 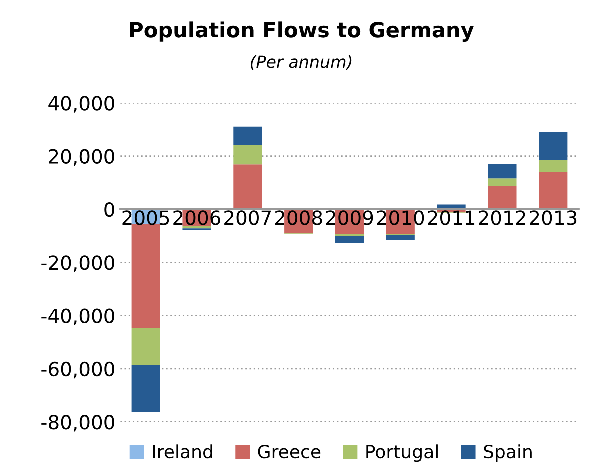 What do you see at coordinates (302, 32) in the screenshot?
I see `chart-title: Population Flows to Germany` at bounding box center [302, 32].